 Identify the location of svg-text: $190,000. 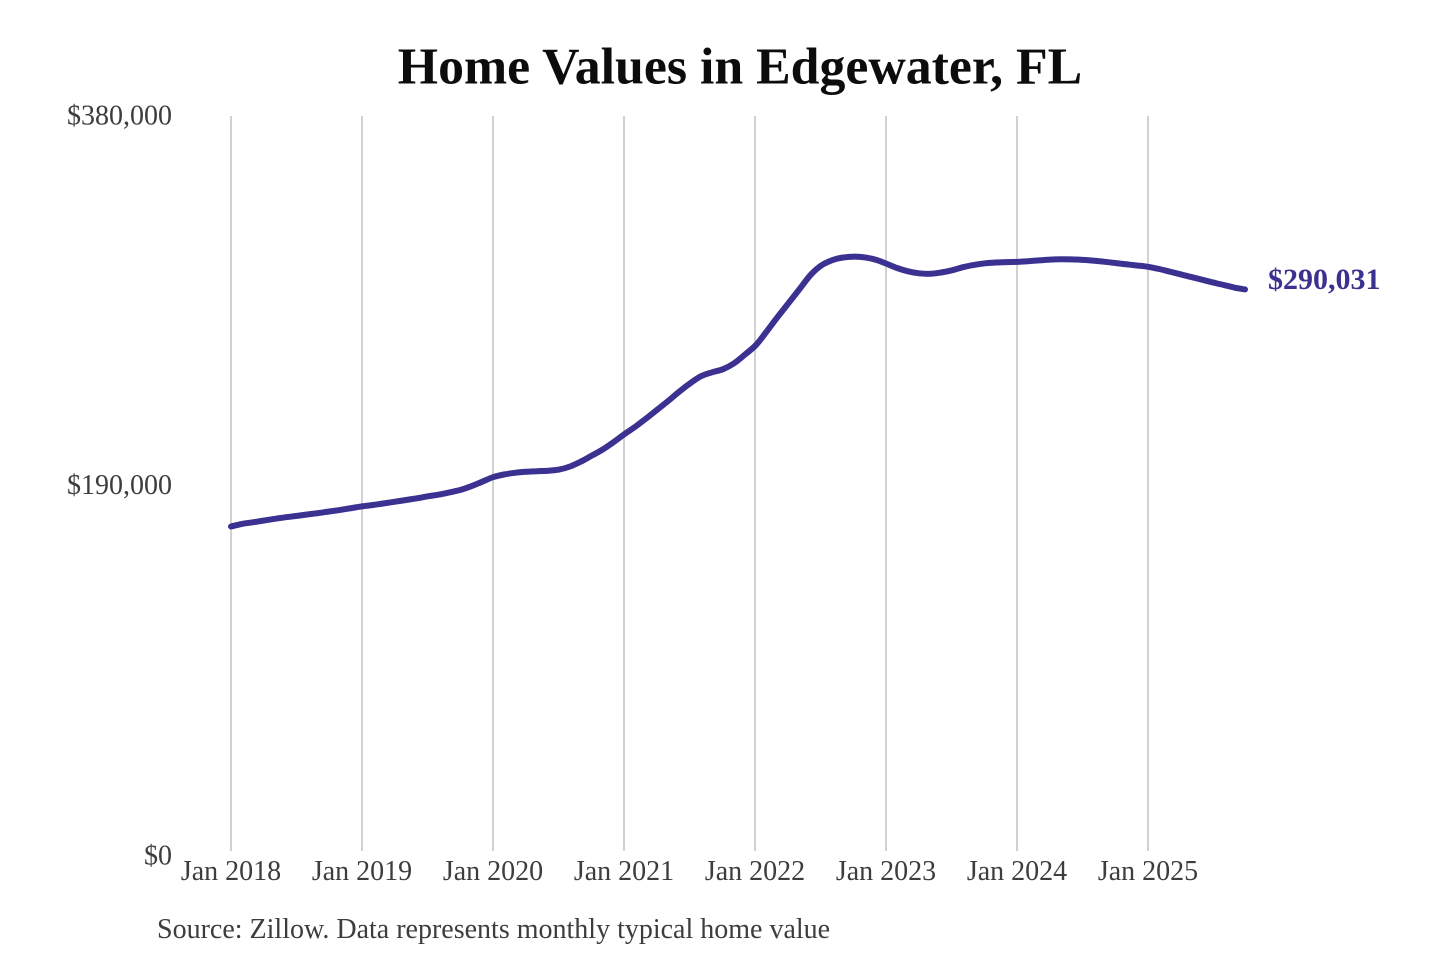
(119, 485).